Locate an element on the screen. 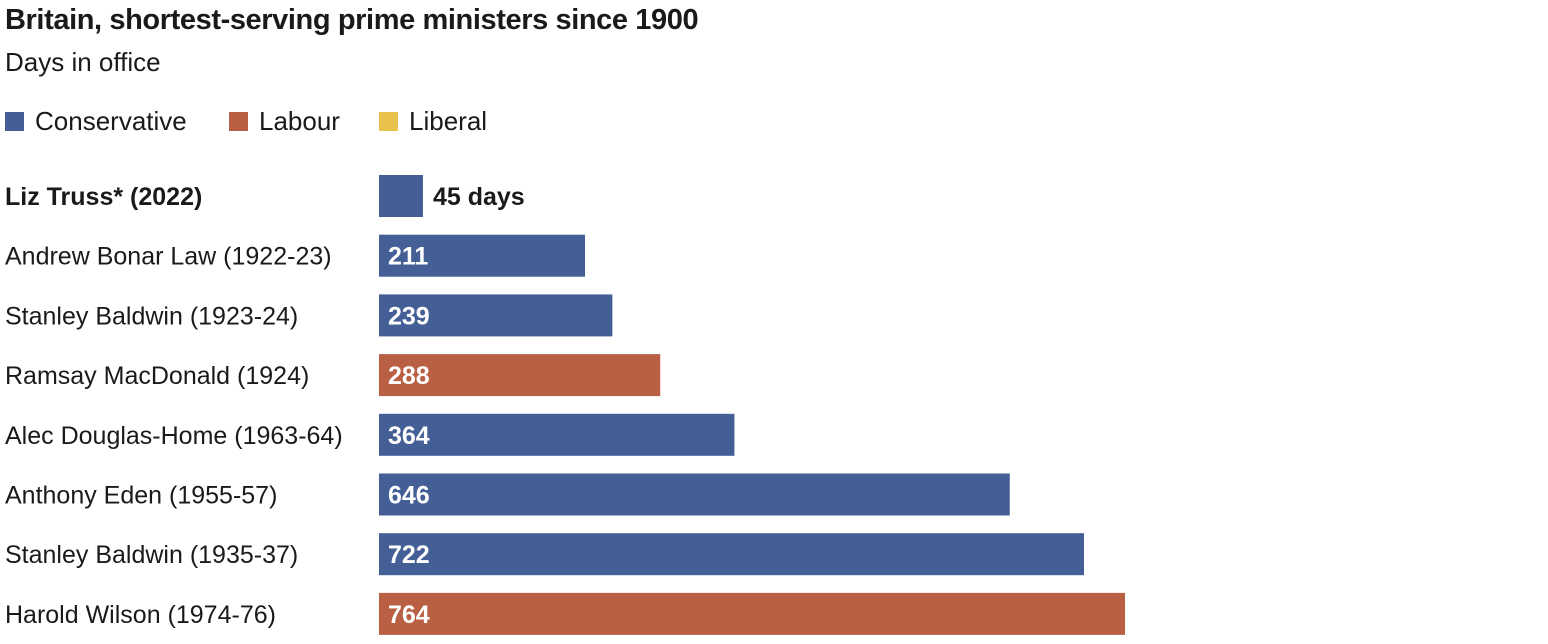 The width and height of the screenshot is (1548, 644). category-label: Harold Wilson (1974-76) is located at coordinates (140, 615).